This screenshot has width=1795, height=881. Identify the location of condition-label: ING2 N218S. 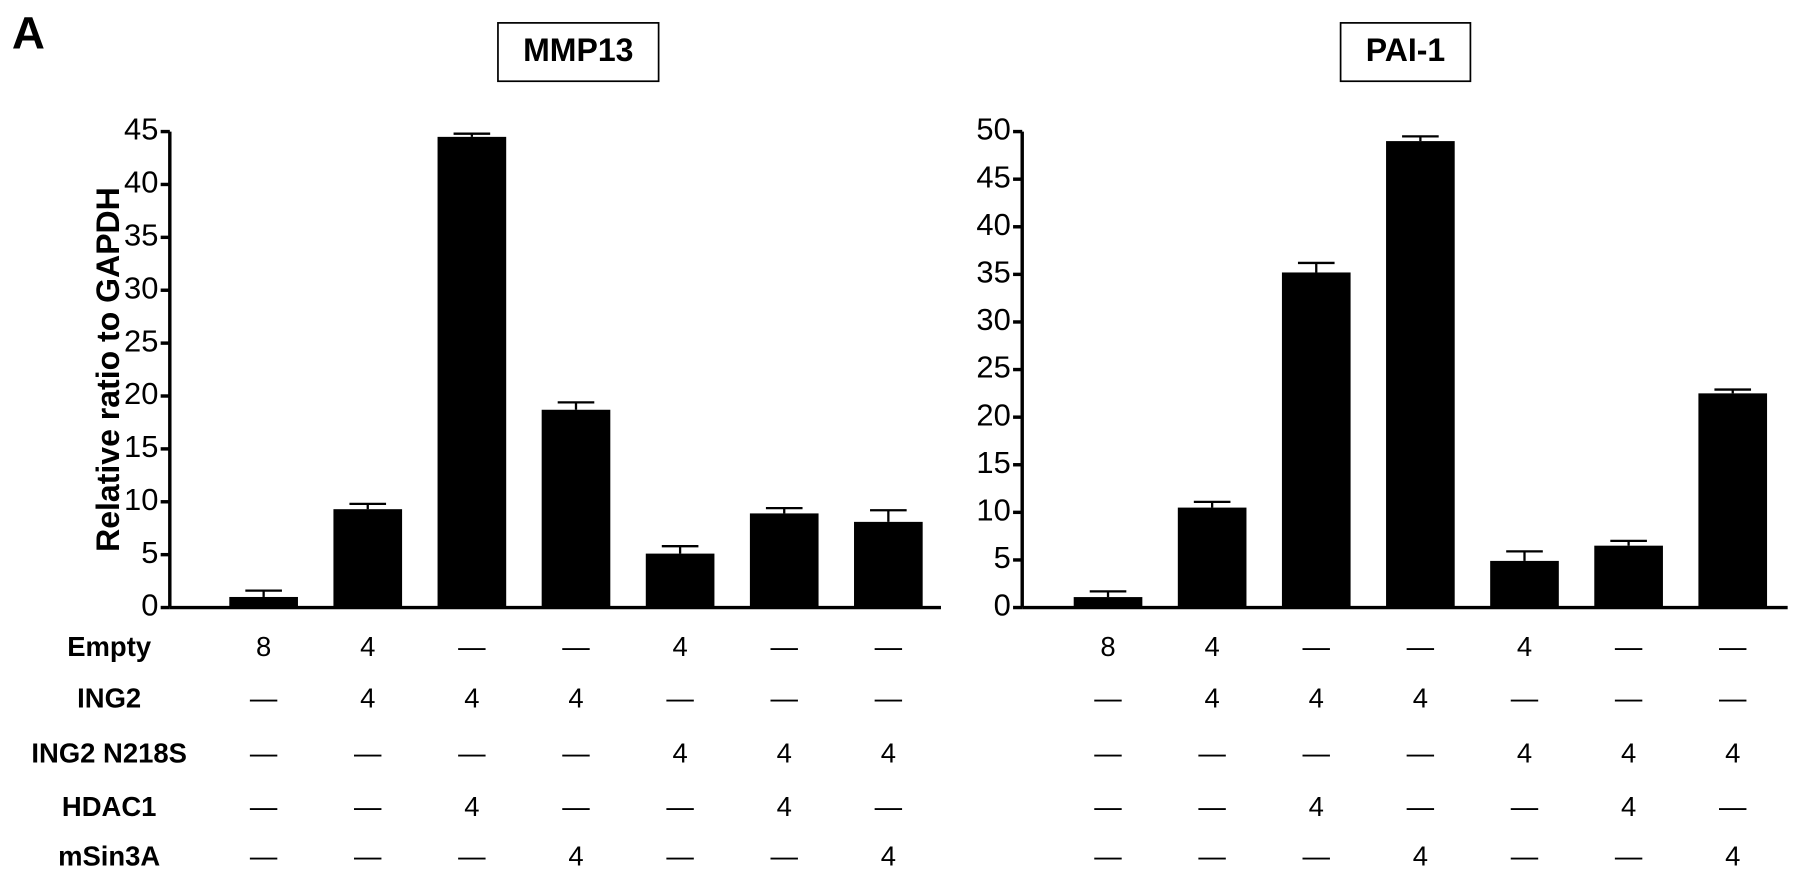
(109, 752).